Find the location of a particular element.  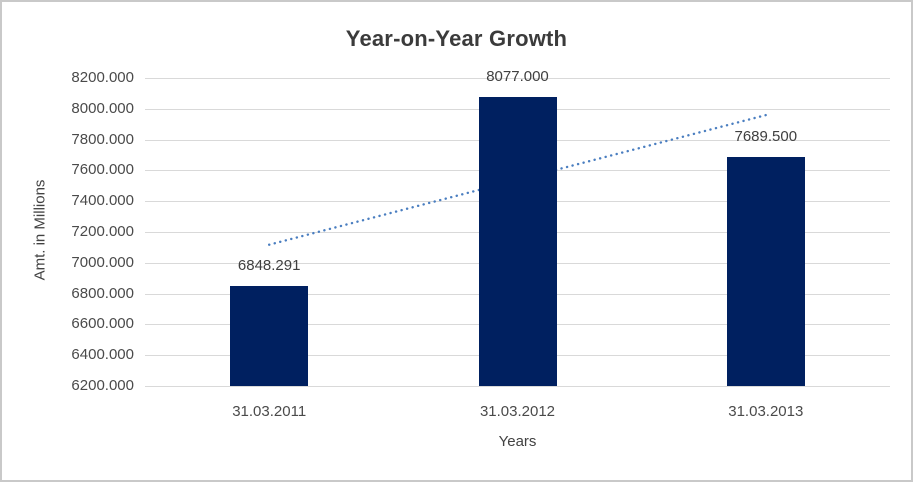

bar-31.03.2011 is located at coordinates (269, 336).